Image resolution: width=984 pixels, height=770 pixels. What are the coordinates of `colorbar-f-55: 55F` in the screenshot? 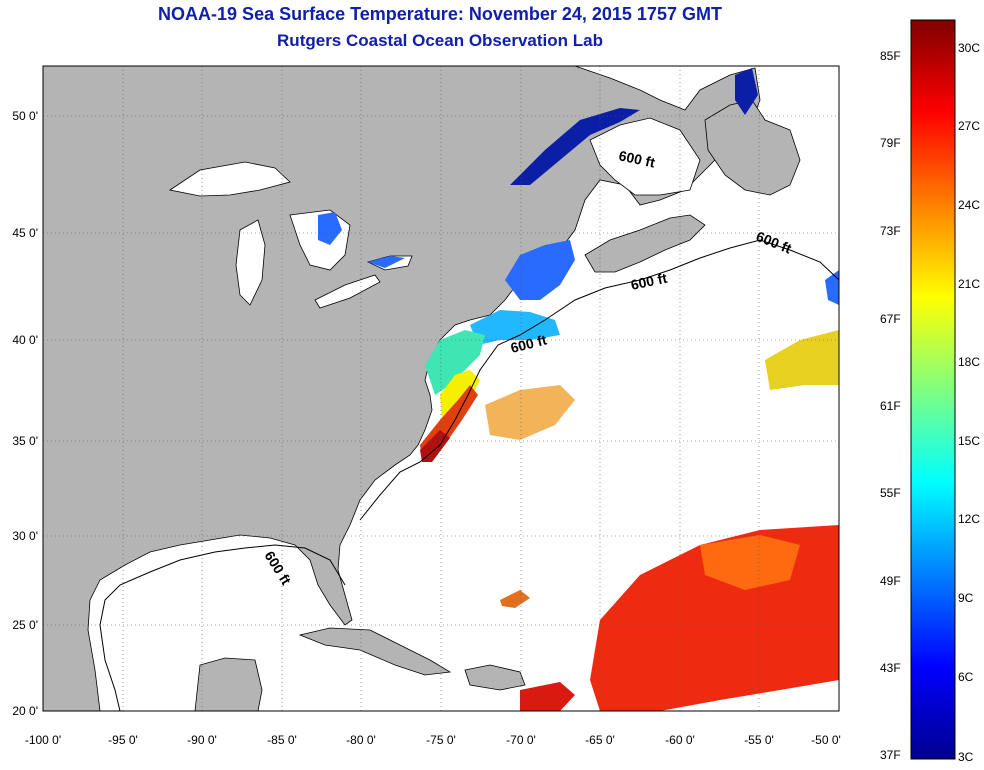 It's located at (890, 493).